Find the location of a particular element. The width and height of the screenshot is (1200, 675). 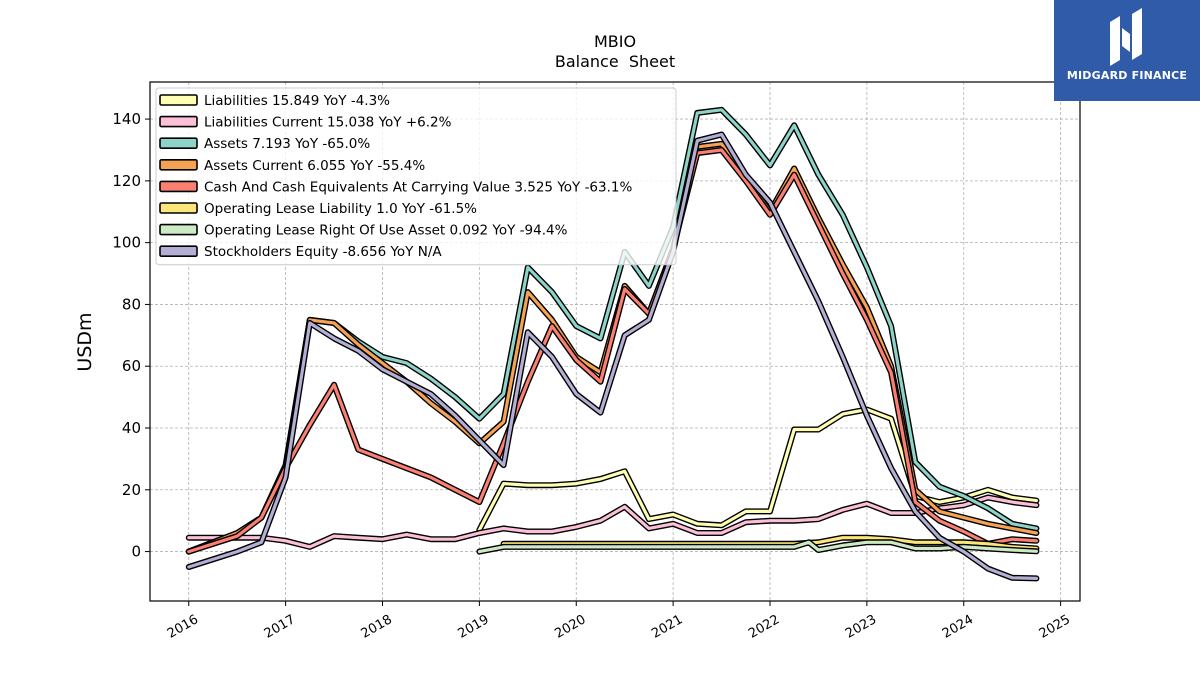

x-tick-label: 2021 is located at coordinates (667, 627).